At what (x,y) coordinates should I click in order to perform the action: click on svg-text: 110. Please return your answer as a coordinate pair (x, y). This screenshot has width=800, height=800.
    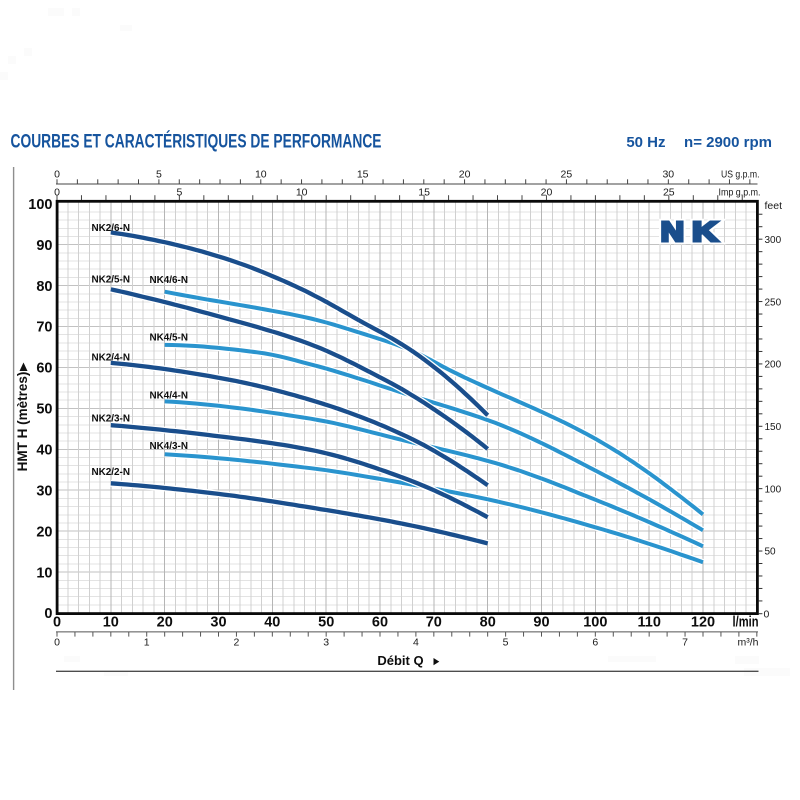
    Looking at the image, I should click on (648, 623).